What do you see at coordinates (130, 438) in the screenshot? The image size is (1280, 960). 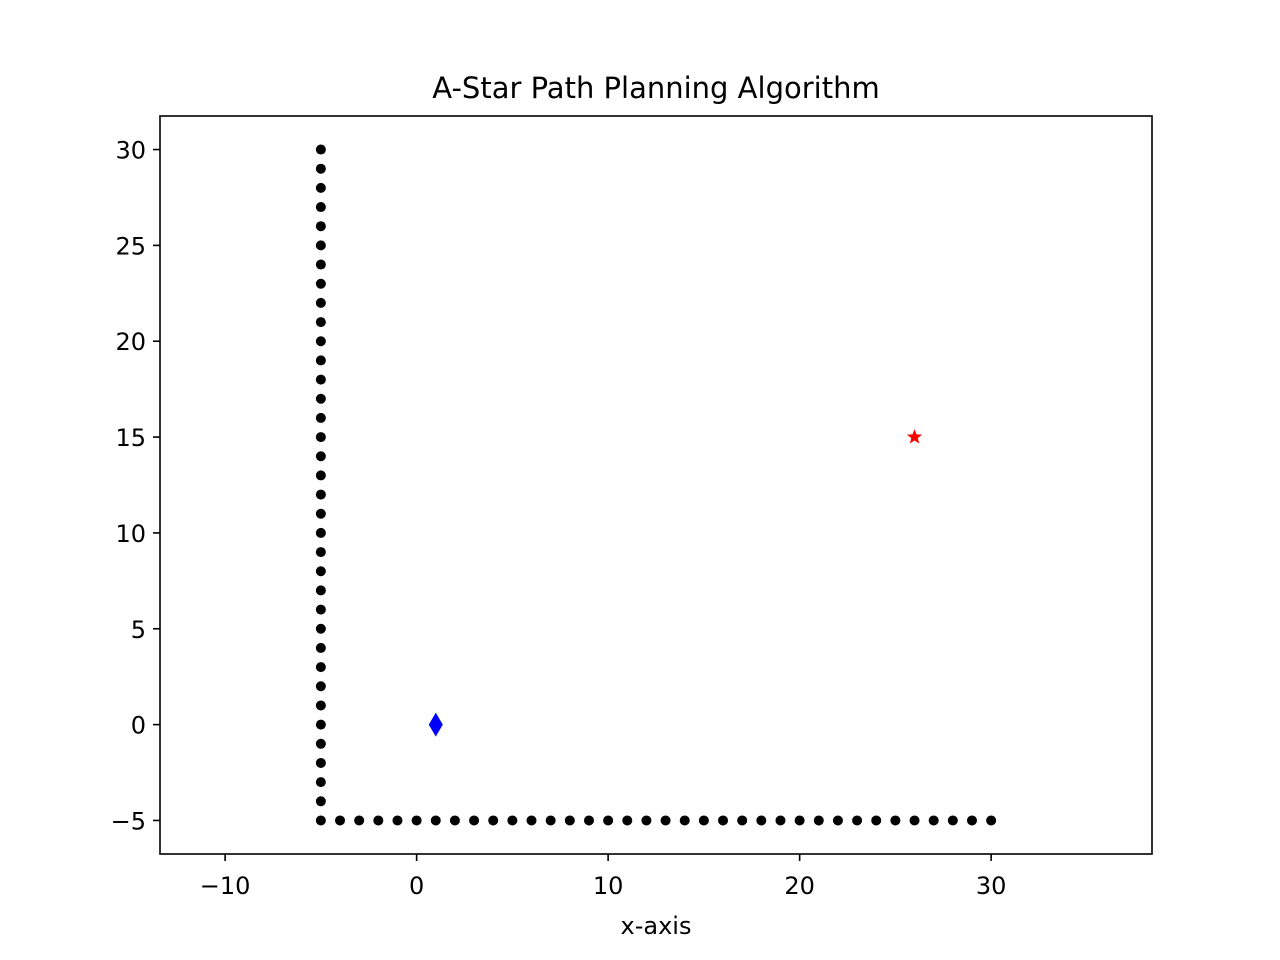 I see `y-tick-label: 15` at bounding box center [130, 438].